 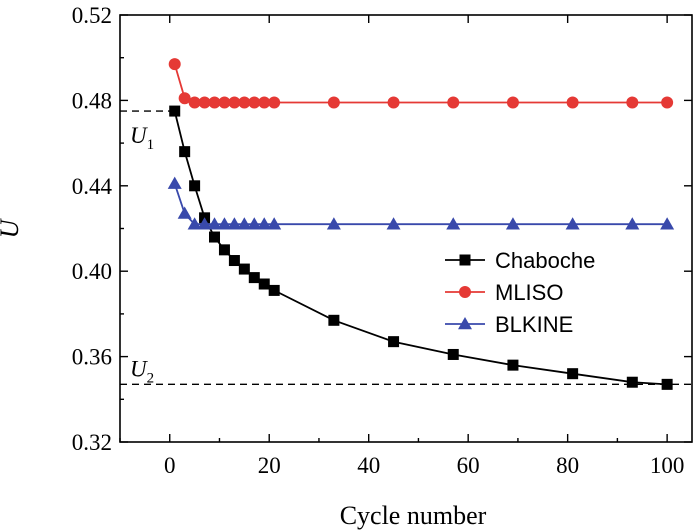 I want to click on x-tick-label: 20, so click(x=269, y=465).